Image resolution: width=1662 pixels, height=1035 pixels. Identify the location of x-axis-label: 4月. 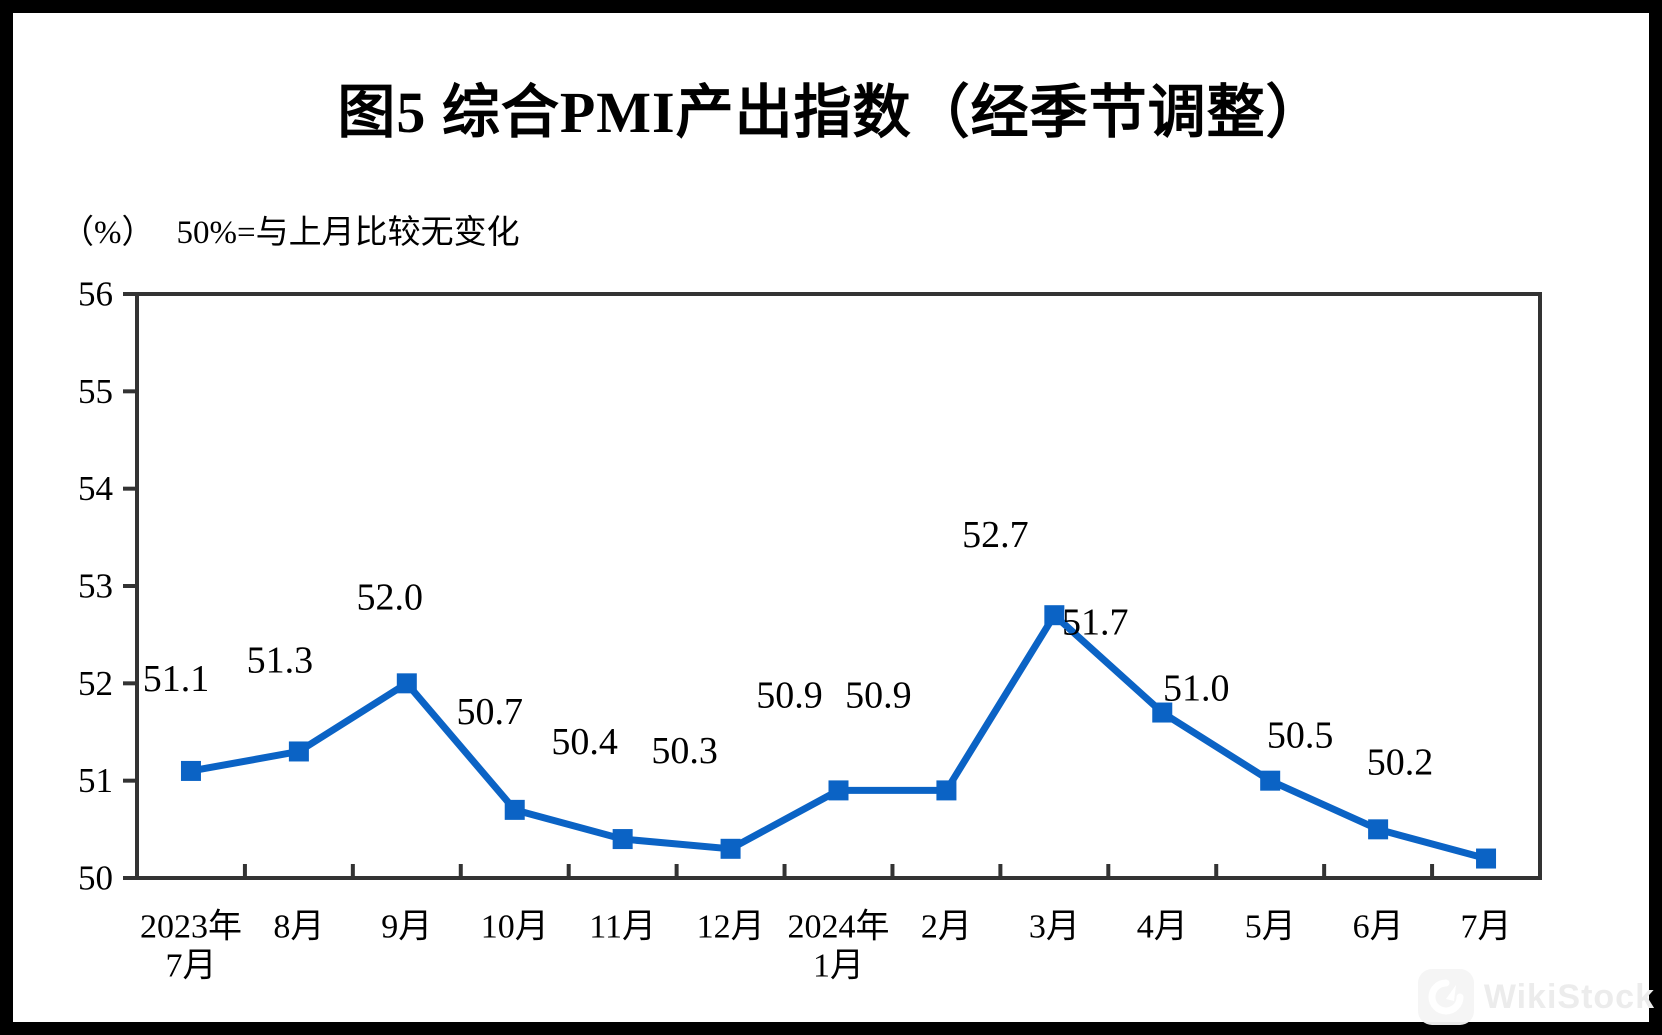
(1162, 927).